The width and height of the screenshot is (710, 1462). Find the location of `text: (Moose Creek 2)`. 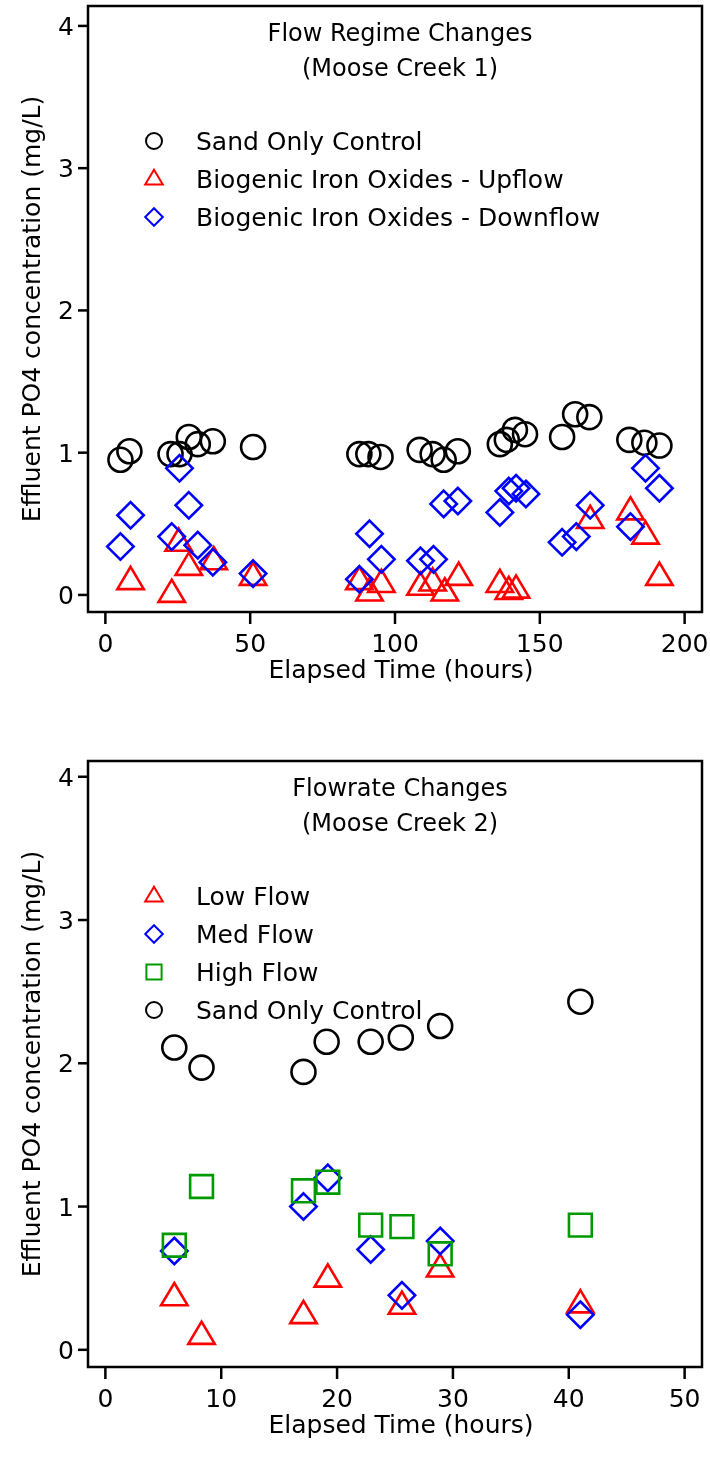

text: (Moose Creek 2) is located at coordinates (400, 823).